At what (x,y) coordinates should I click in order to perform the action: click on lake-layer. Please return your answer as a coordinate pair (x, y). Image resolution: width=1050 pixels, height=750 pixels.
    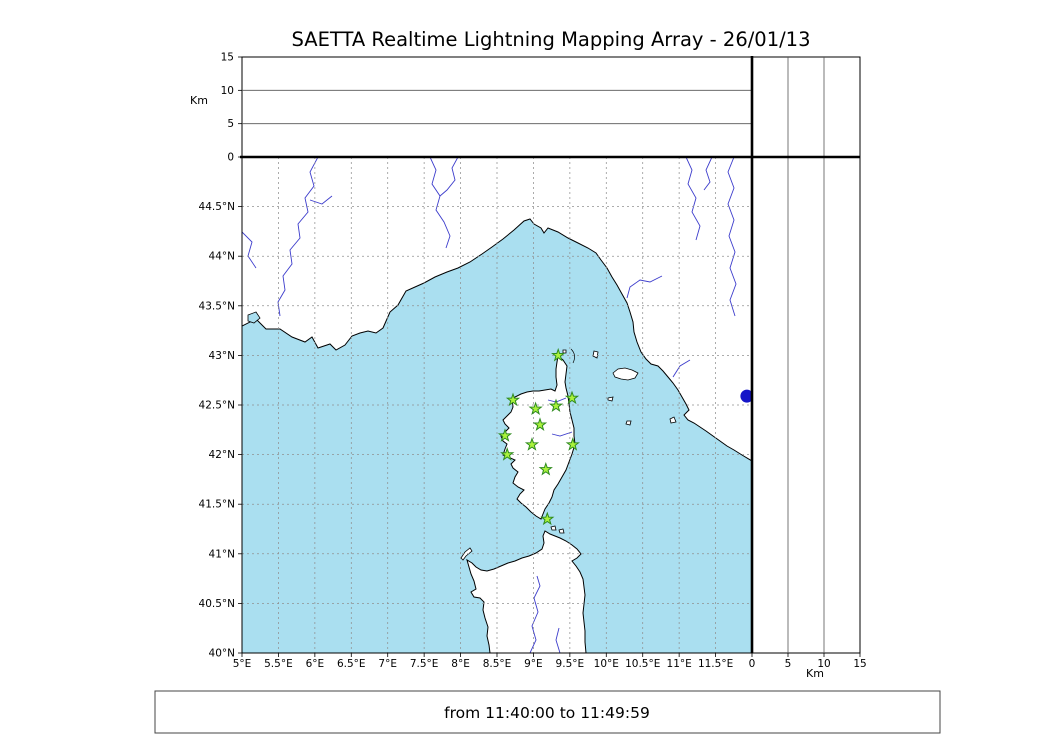
    Looking at the image, I should click on (746, 396).